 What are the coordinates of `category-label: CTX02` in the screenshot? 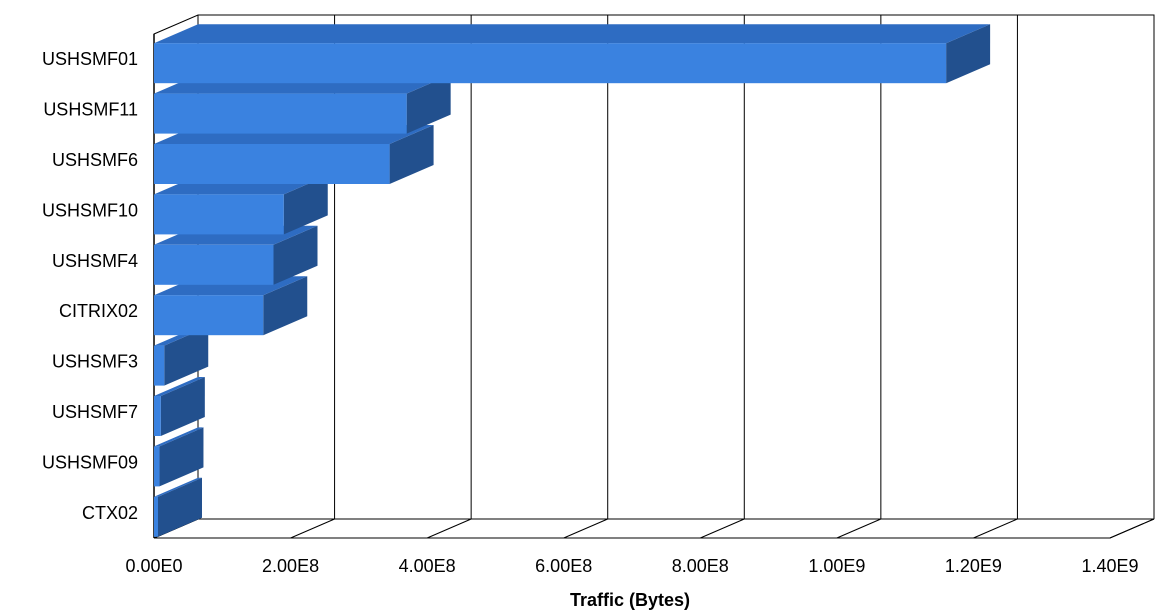 It's located at (110, 513).